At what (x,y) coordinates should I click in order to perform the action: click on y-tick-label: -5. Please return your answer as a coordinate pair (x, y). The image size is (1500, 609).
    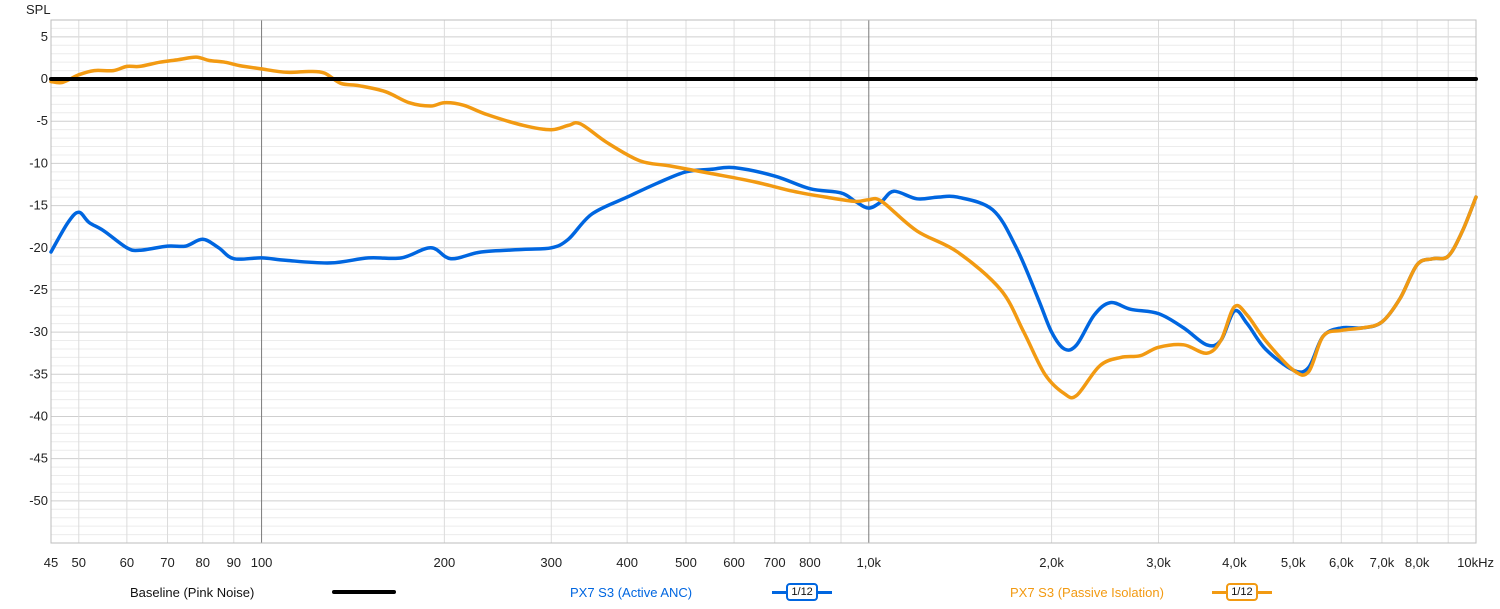
    Looking at the image, I should click on (42, 120).